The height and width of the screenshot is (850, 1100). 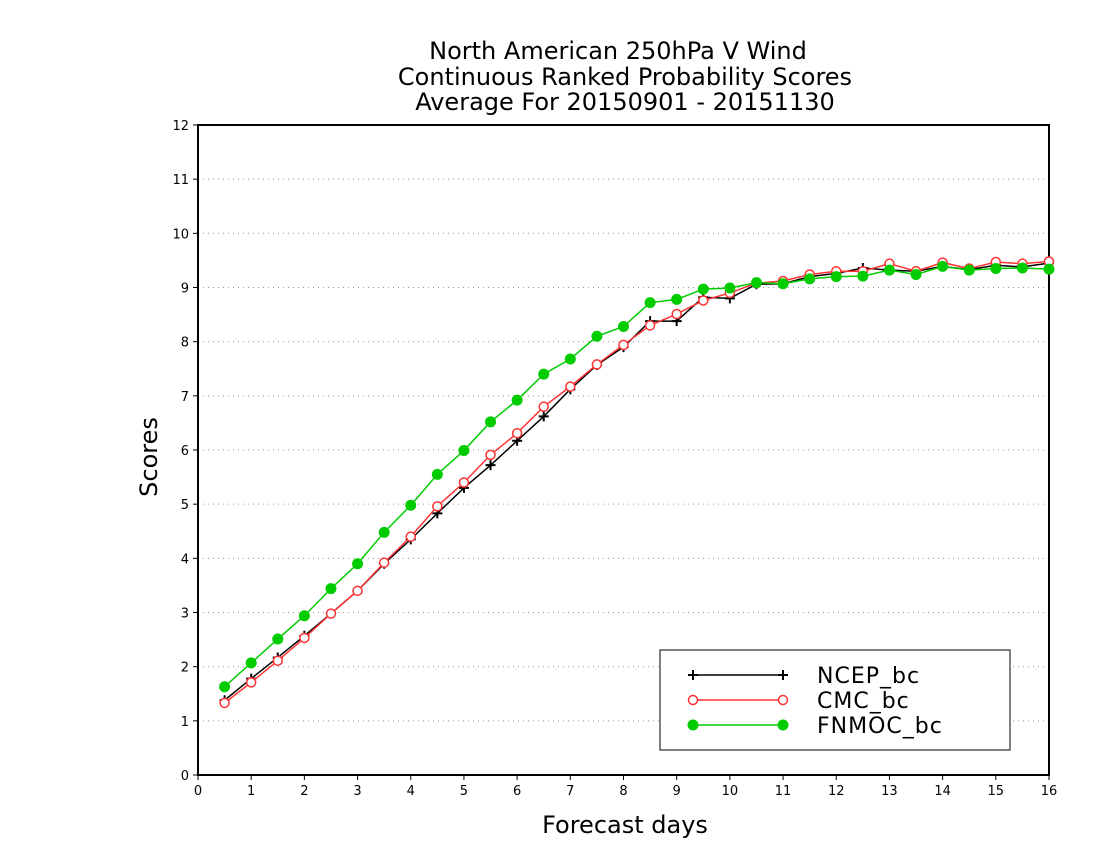 I want to click on y-tick-label: 3, so click(x=185, y=614).